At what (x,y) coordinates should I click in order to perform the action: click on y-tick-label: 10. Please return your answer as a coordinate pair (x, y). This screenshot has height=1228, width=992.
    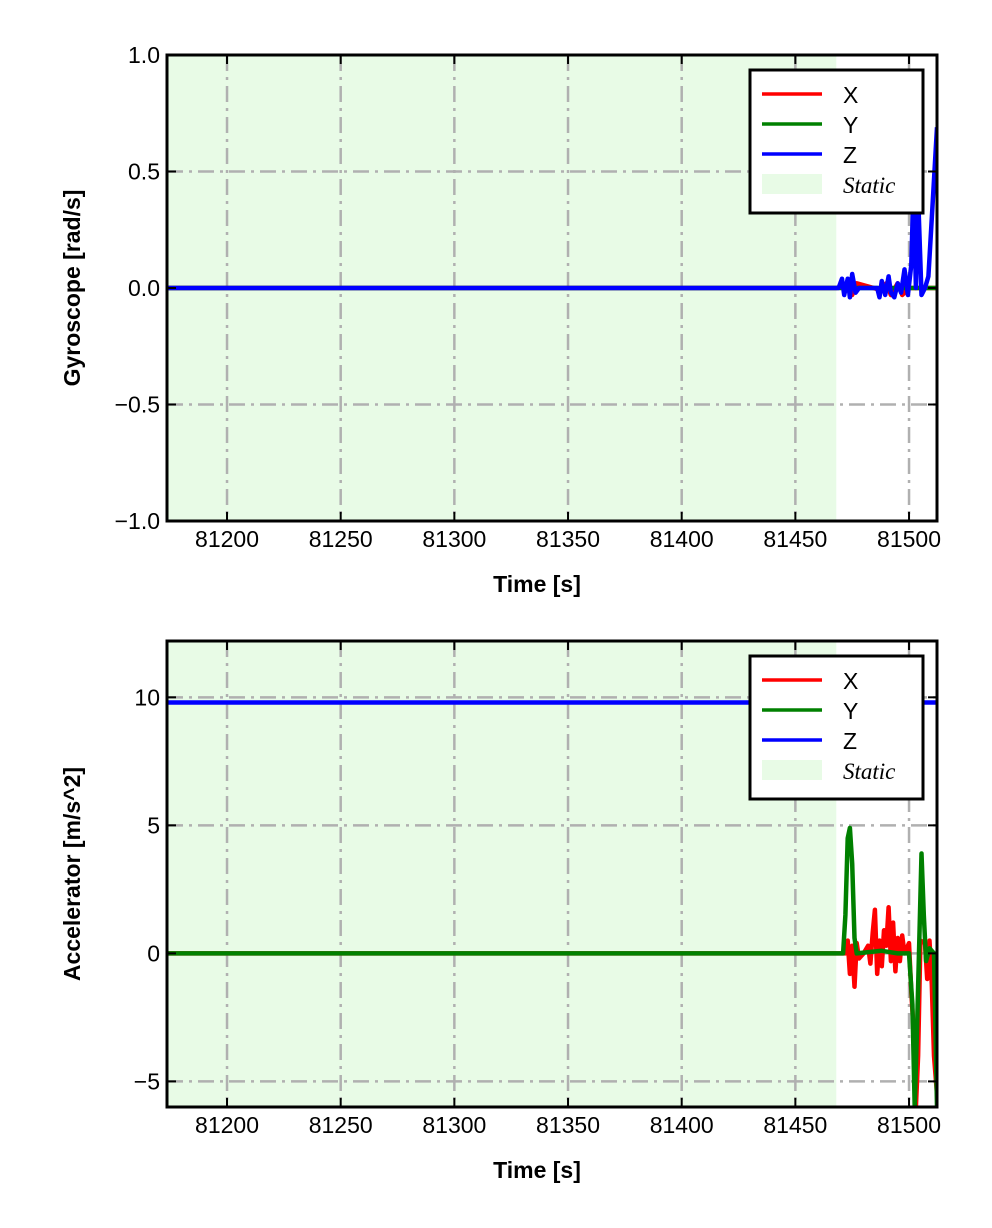
    Looking at the image, I should click on (147, 697).